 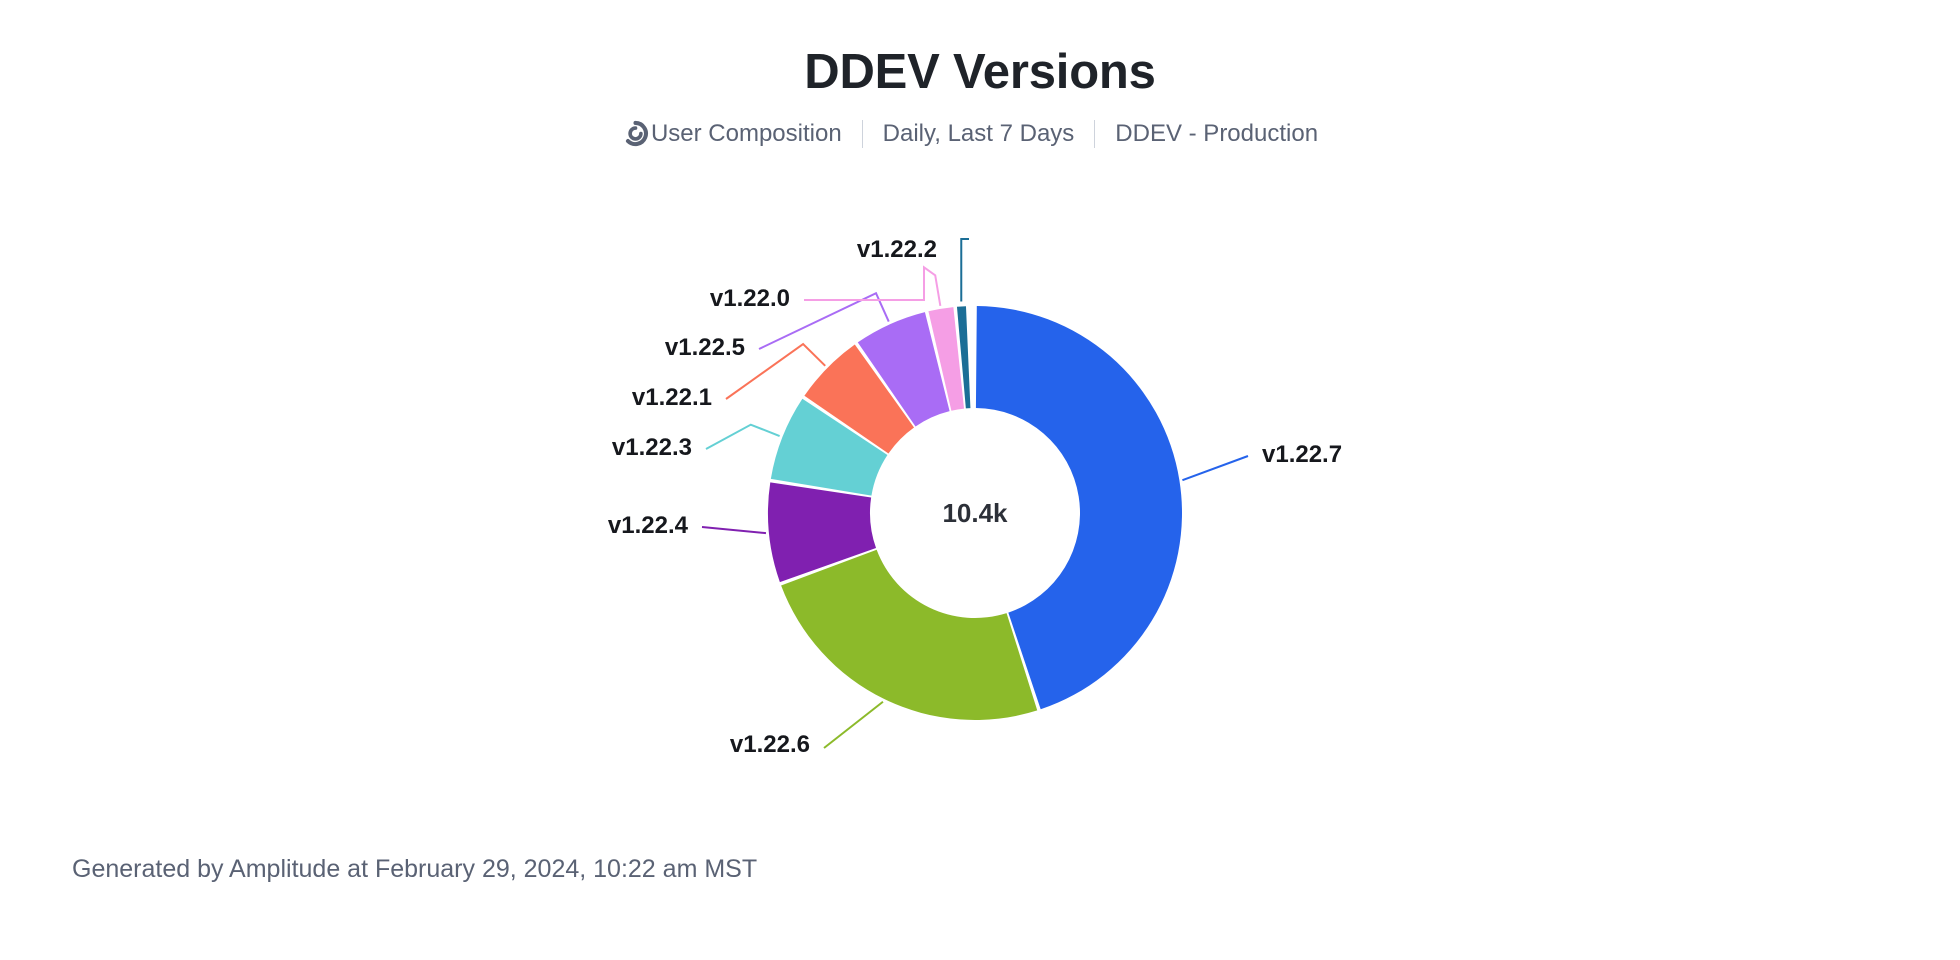 I want to click on donut-slices-group, so click(x=975, y=513).